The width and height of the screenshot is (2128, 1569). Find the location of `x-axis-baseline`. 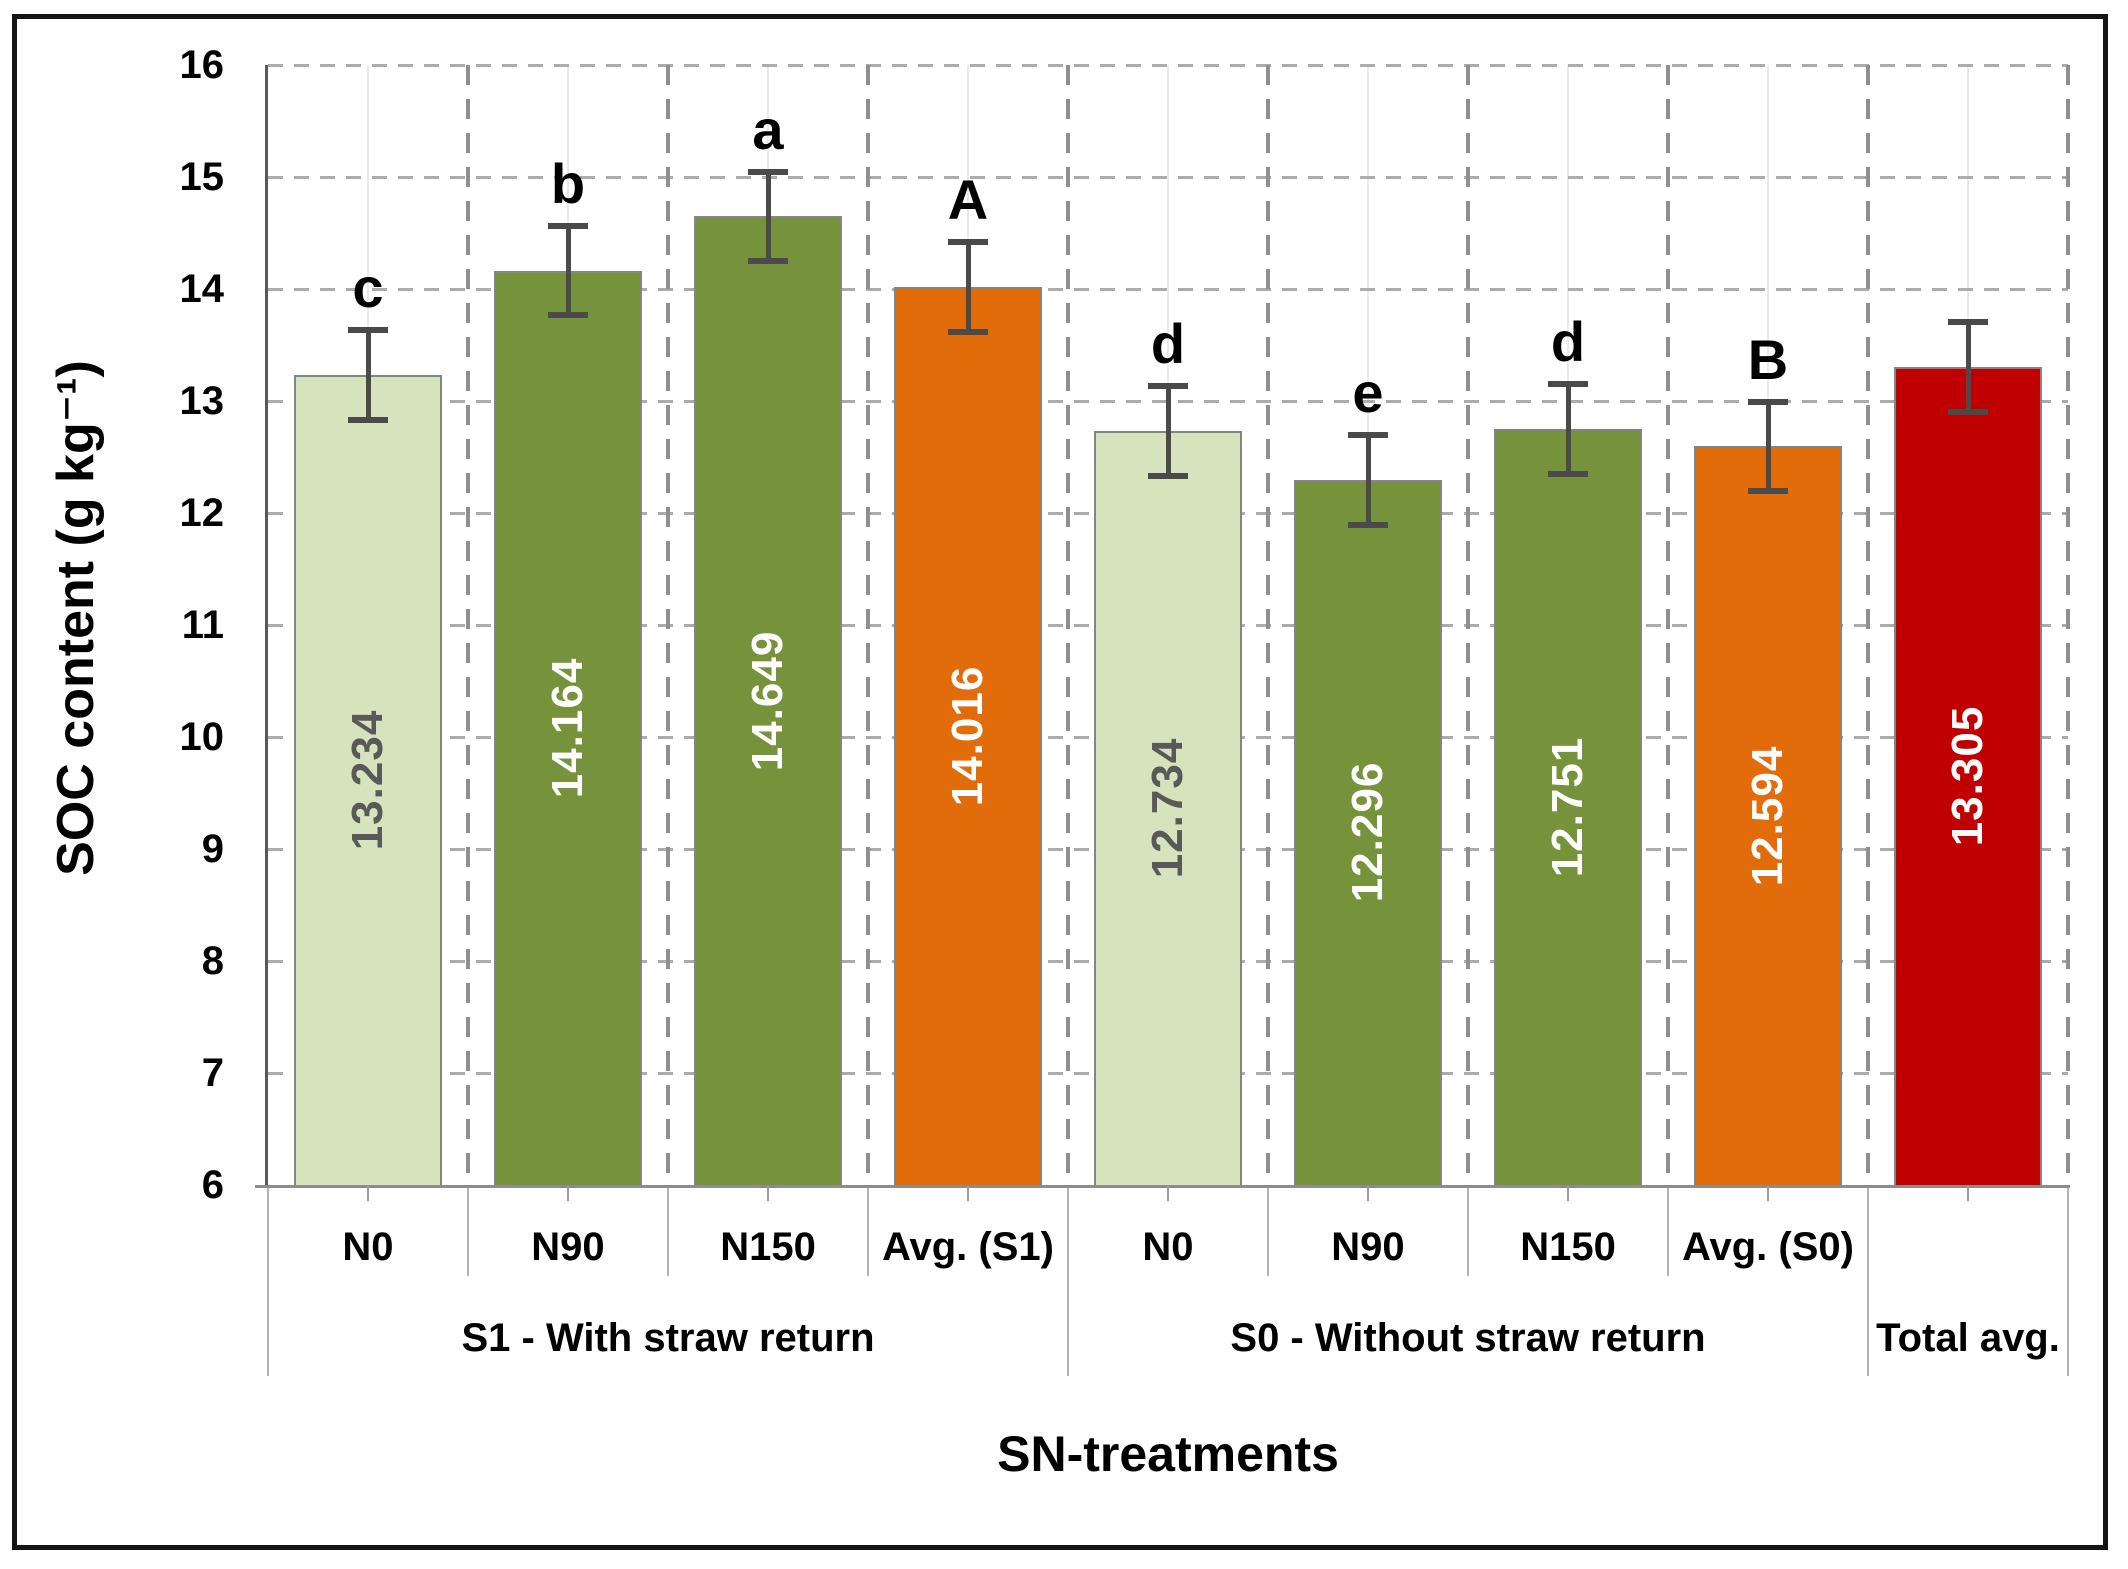

x-axis-baseline is located at coordinates (1162, 1186).